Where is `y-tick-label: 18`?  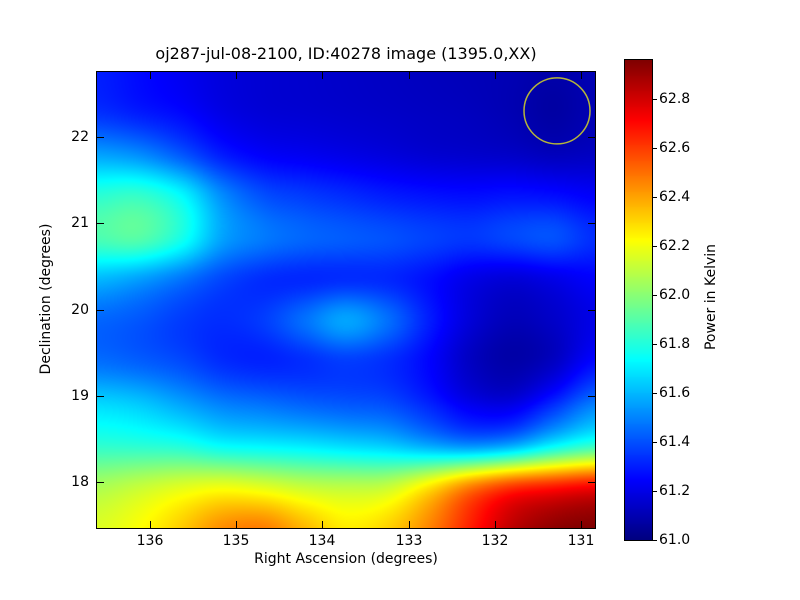 y-tick-label: 18 is located at coordinates (80, 482).